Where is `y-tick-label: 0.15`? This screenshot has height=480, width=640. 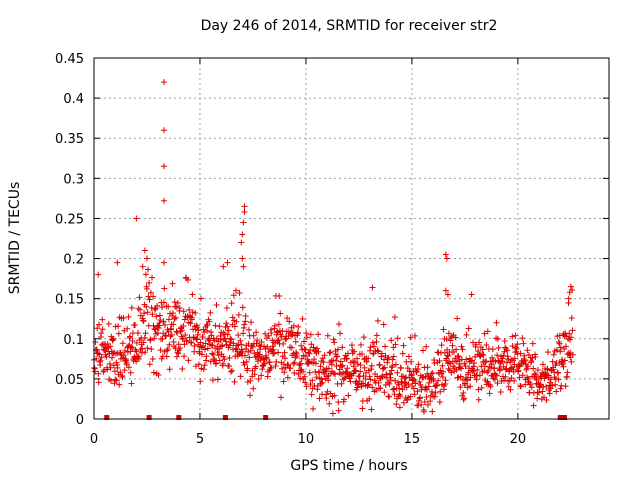 y-tick-label: 0.15 is located at coordinates (69, 300).